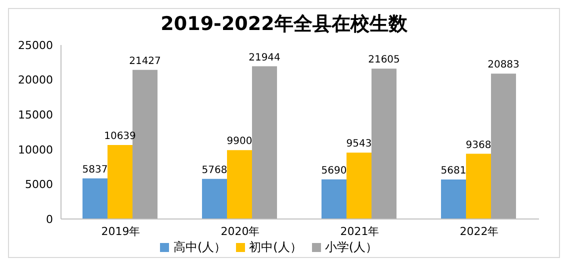 The width and height of the screenshot is (570, 266). Describe the element at coordinates (264, 58) in the screenshot. I see `data-label: 21944` at that location.